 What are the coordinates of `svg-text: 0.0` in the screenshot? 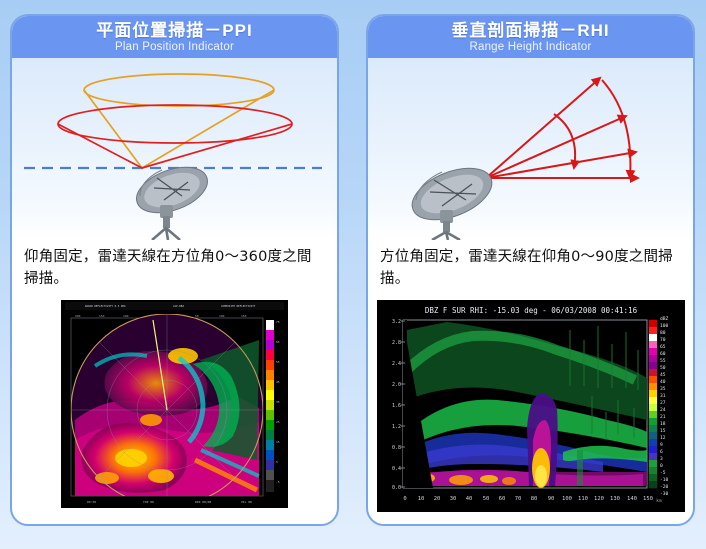 It's located at (395, 488).